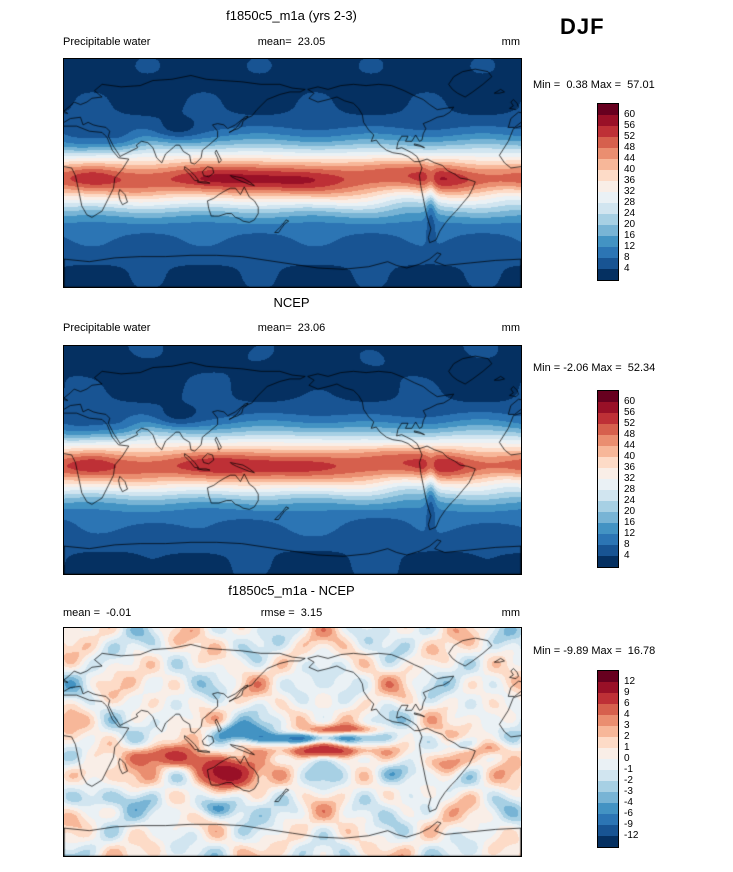 Image resolution: width=733 pixels, height=872 pixels. I want to click on obs-mean-label: mean= 23.06, so click(291, 328).